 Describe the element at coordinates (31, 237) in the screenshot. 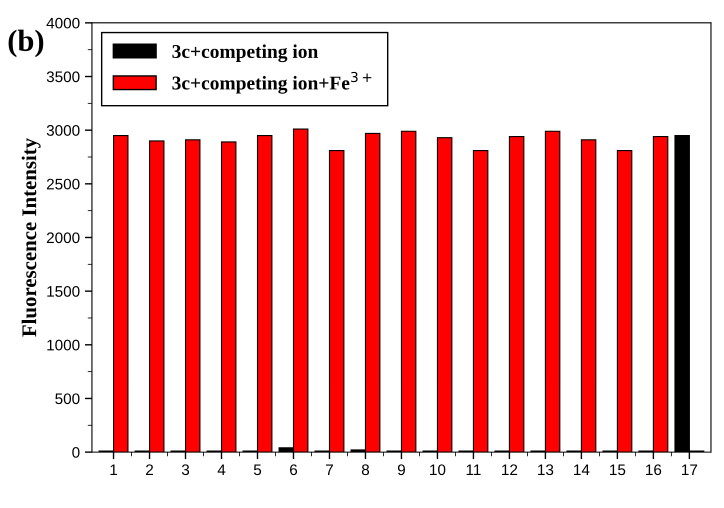

I see `y-axis-title: Fluorescence Intensity` at that location.